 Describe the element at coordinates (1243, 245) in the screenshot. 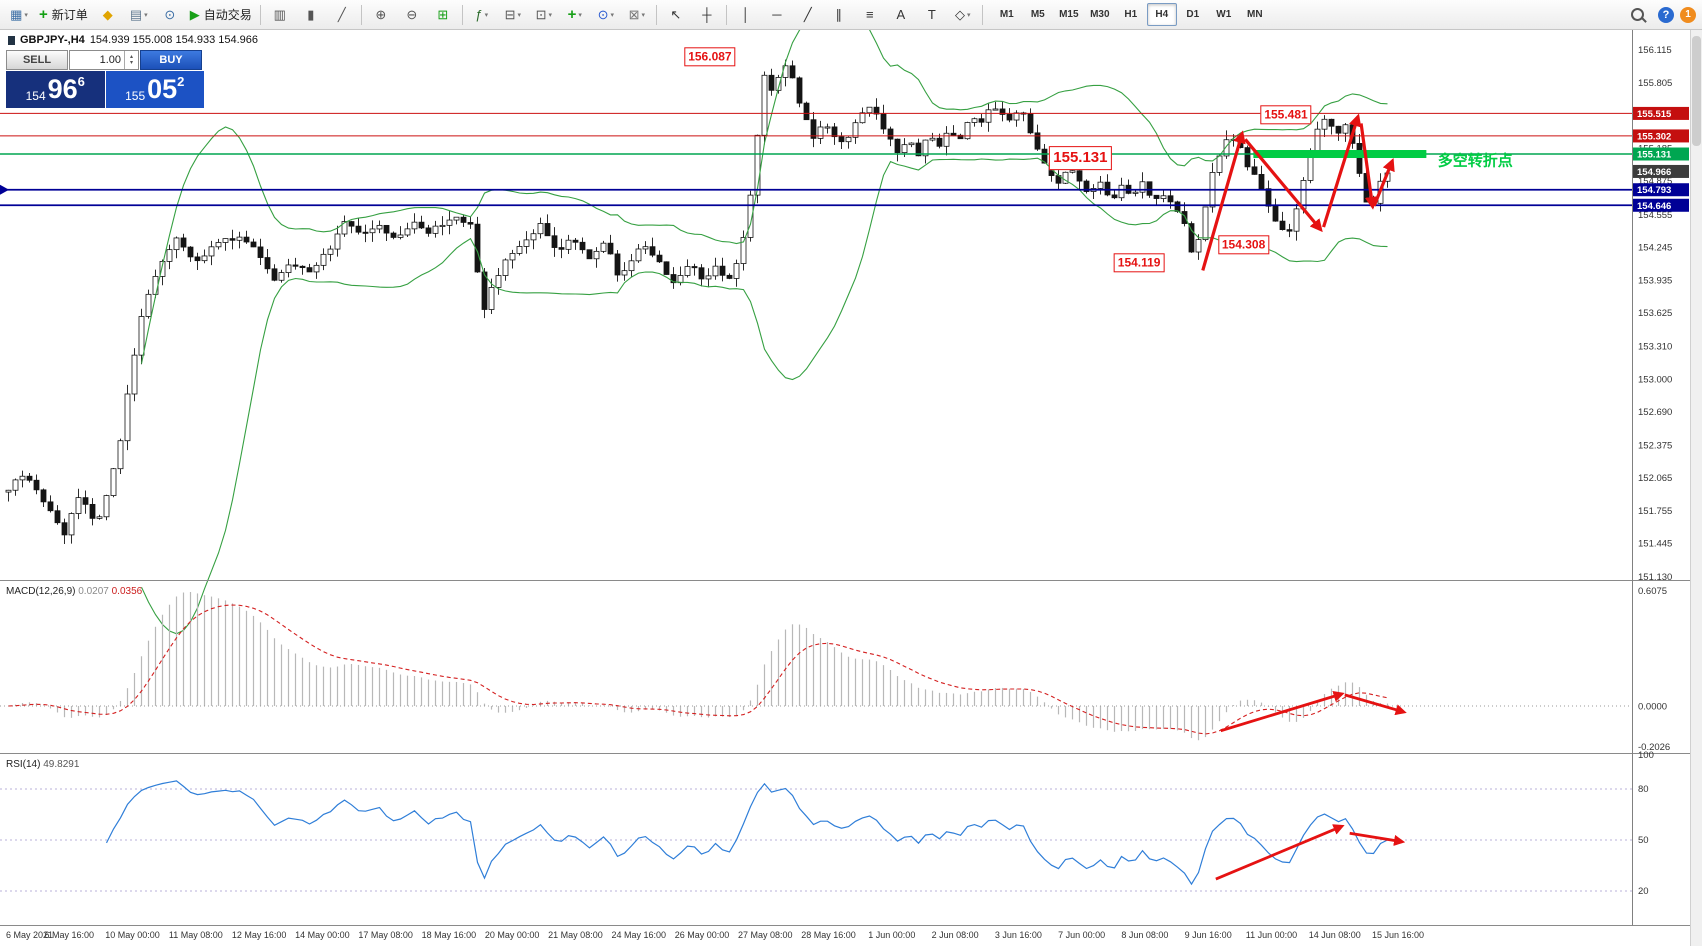

I see `price-annotation: 154.308` at that location.